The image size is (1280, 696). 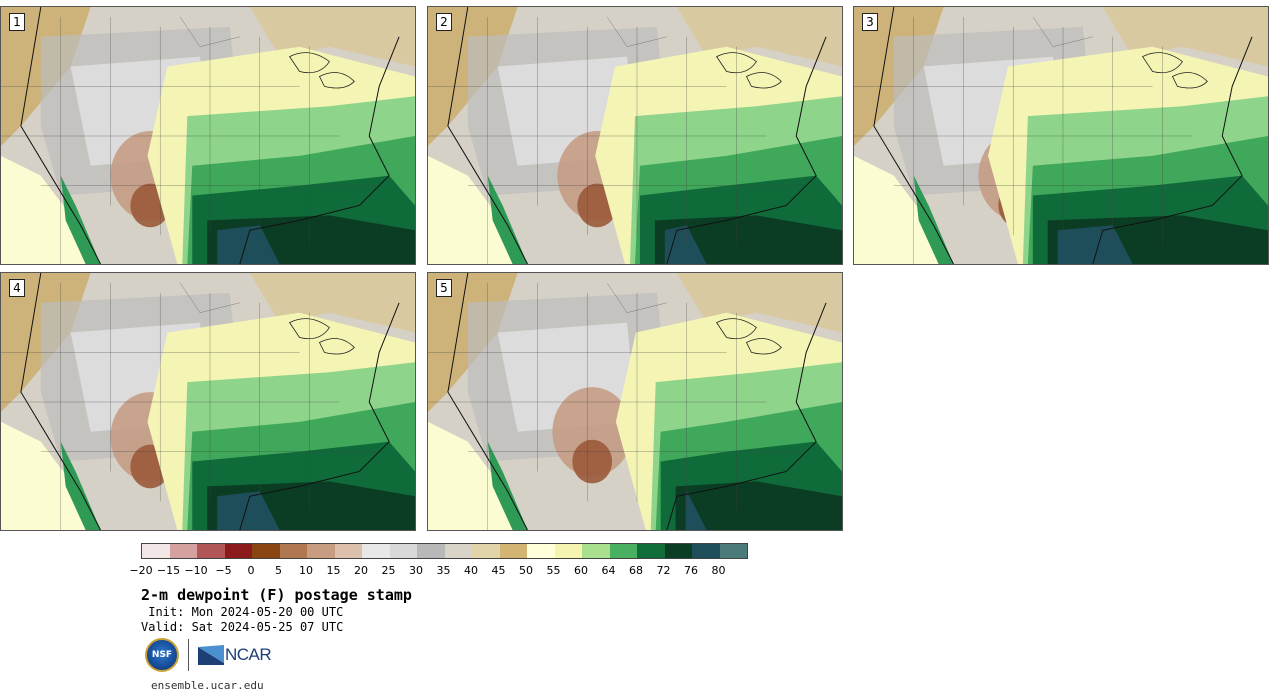 What do you see at coordinates (223, 570) in the screenshot?
I see `colorbar-tick-label: −5` at bounding box center [223, 570].